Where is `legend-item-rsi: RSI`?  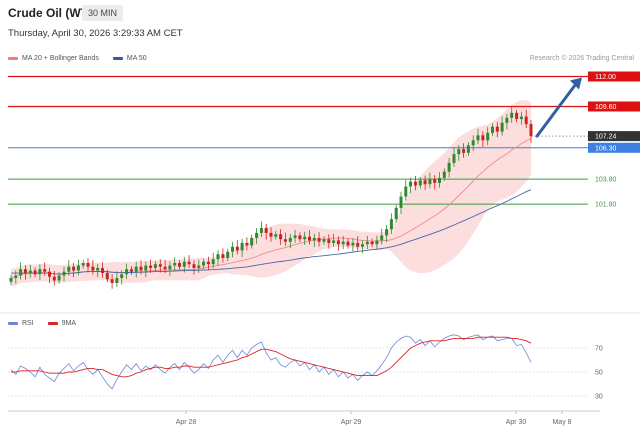 legend-item-rsi: RSI is located at coordinates (21, 323).